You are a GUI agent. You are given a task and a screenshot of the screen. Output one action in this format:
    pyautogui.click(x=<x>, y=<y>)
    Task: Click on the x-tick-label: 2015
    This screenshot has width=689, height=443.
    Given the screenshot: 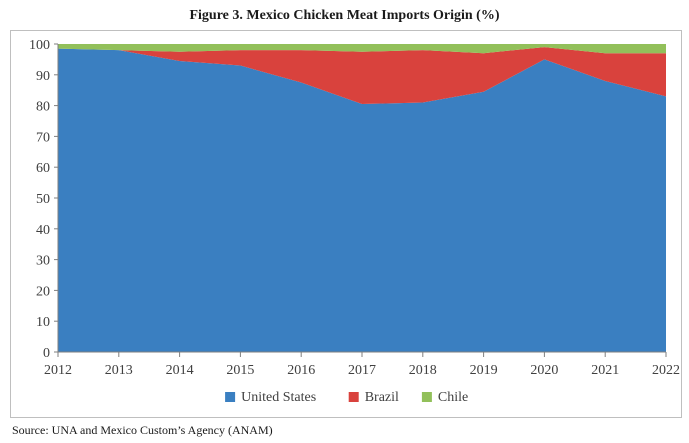 What is the action you would take?
    pyautogui.click(x=240, y=370)
    